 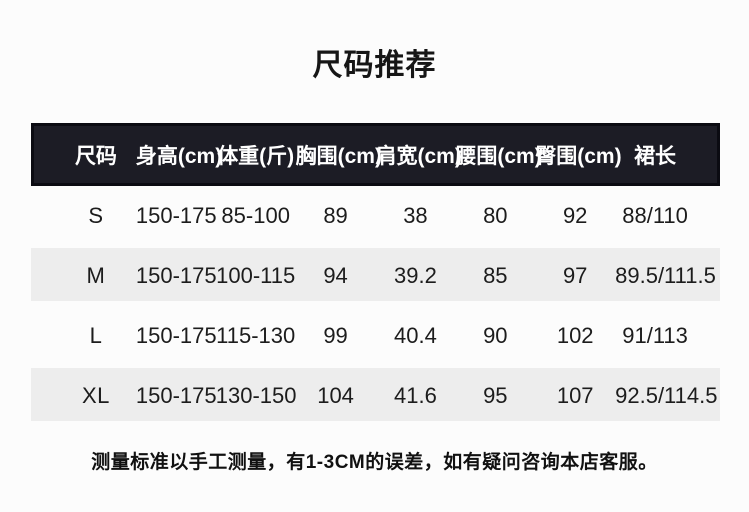 I want to click on cell-size-label: M, so click(x=96, y=275).